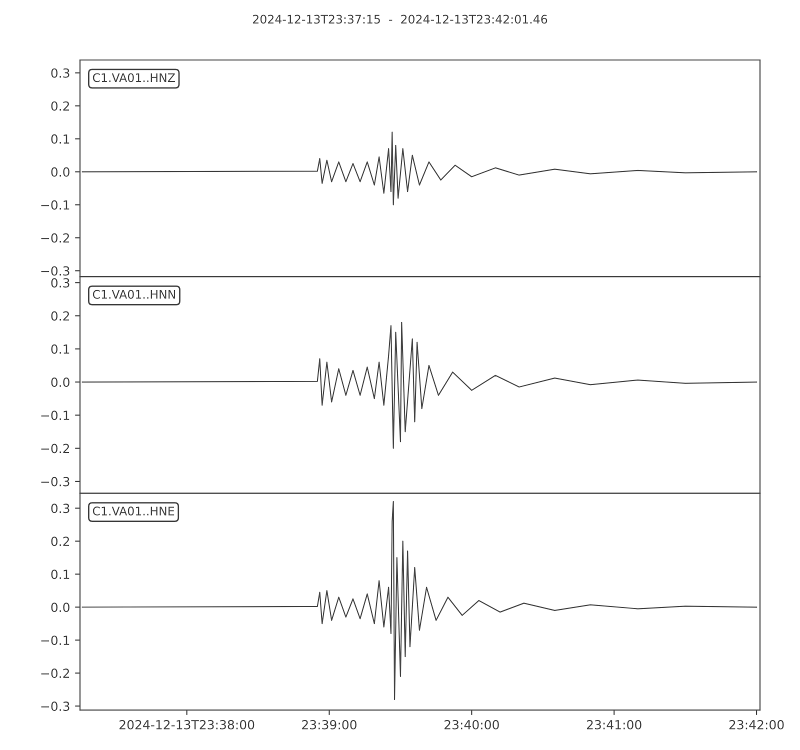 Image resolution: width=800 pixels, height=750 pixels. I want to click on x-tick-label: 2024-12-13T23:38:00, so click(187, 725).